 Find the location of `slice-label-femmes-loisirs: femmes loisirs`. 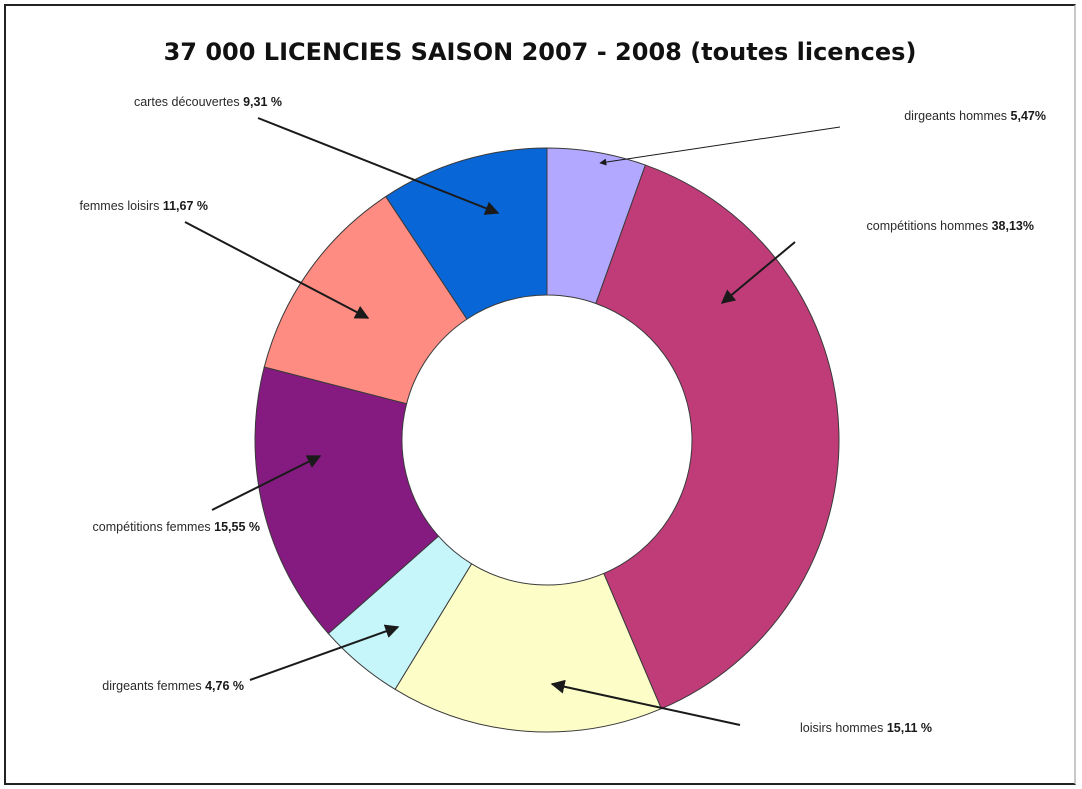

slice-label-femmes-loisirs: femmes loisirs is located at coordinates (120, 206).